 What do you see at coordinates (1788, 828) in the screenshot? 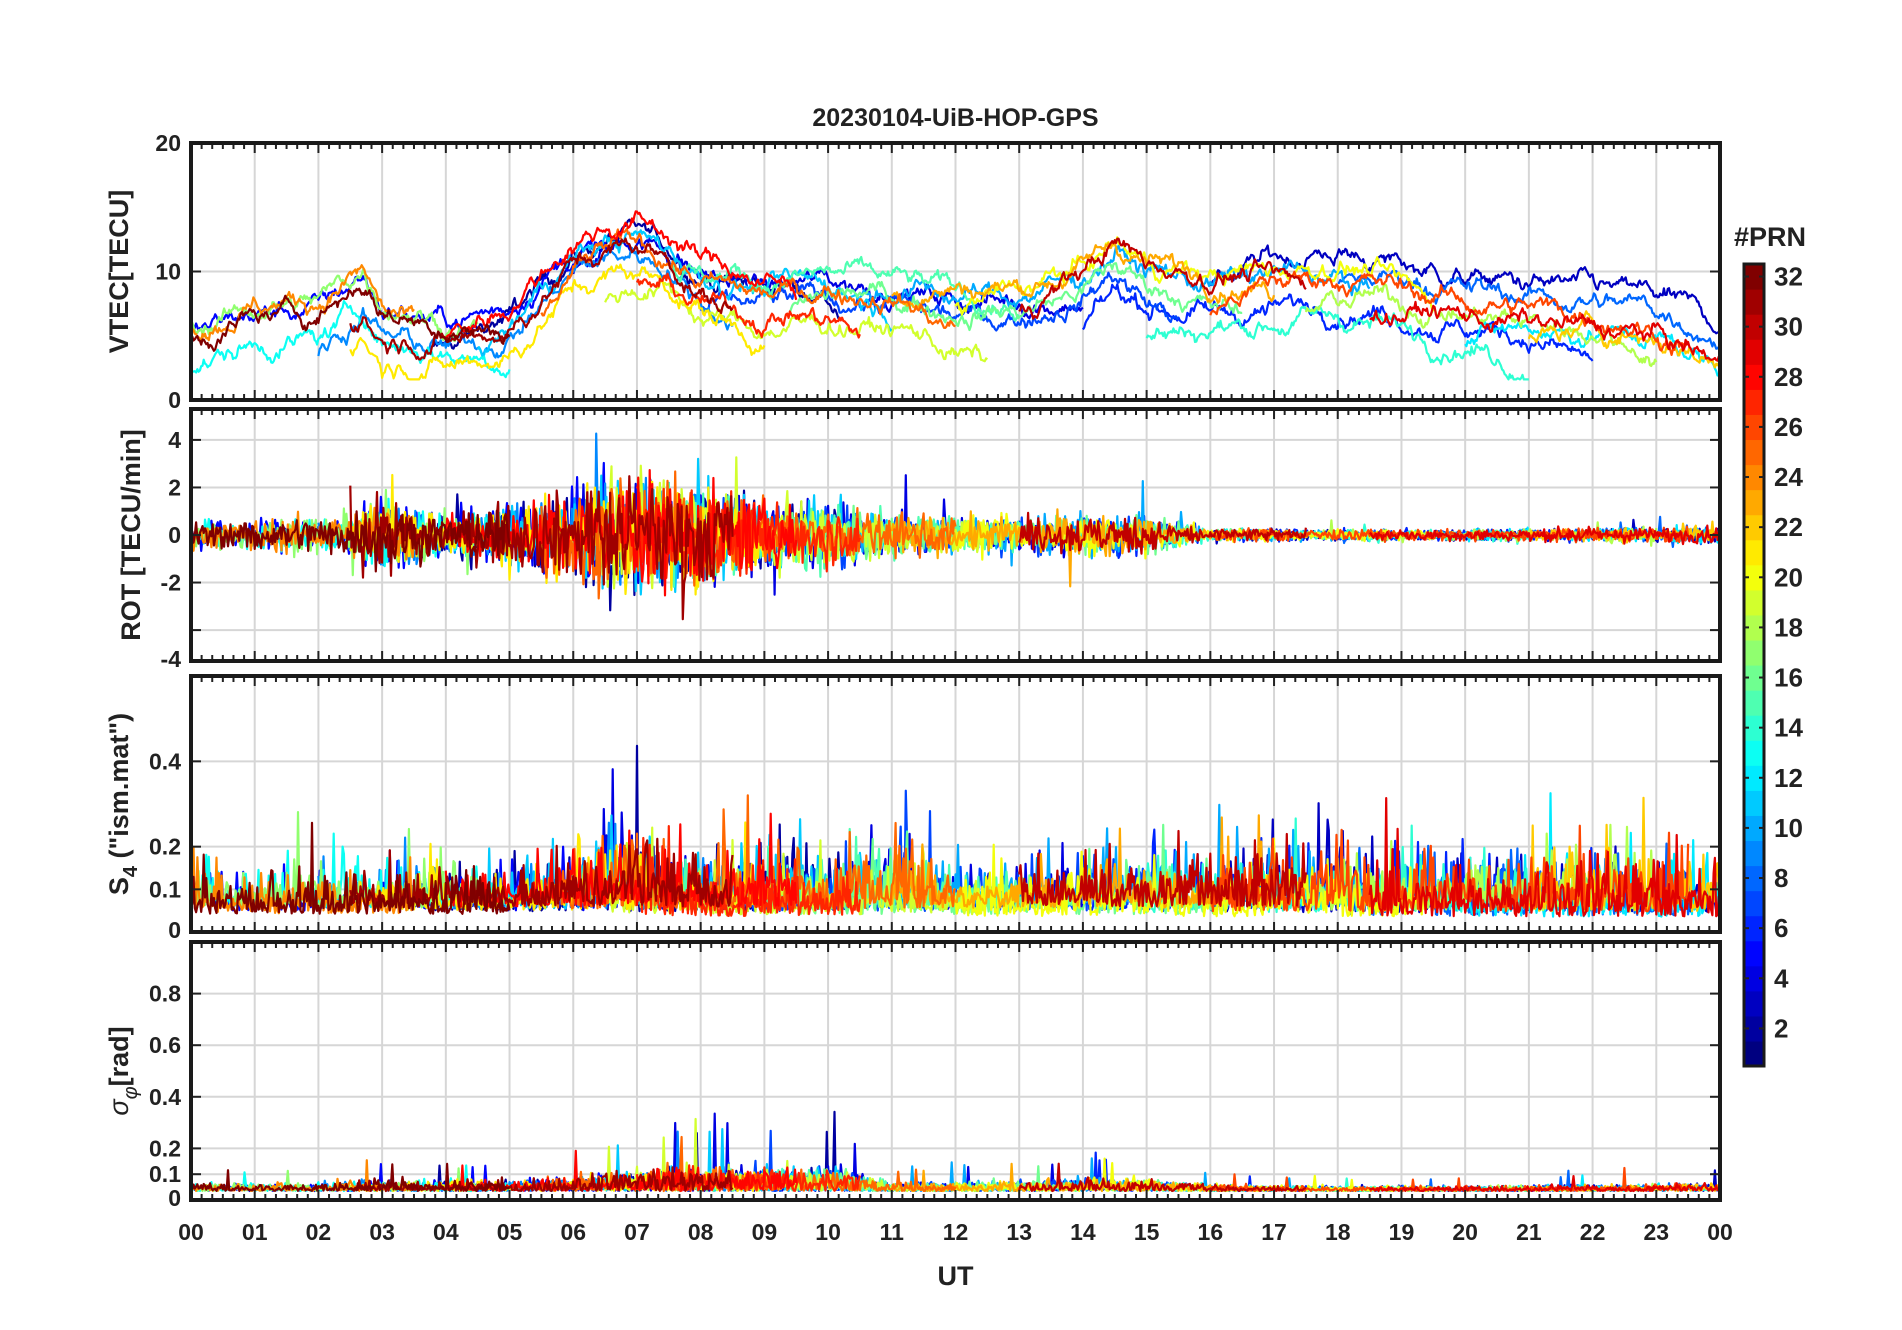
I see `colorbar-tick-label: 10` at bounding box center [1788, 828].